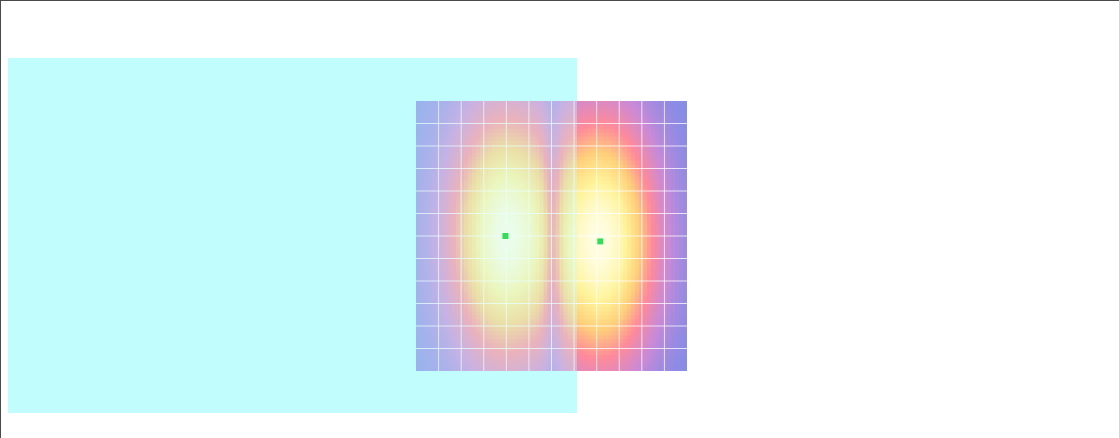 The width and height of the screenshot is (1119, 438). I want to click on left-charge-marker, so click(505, 236).